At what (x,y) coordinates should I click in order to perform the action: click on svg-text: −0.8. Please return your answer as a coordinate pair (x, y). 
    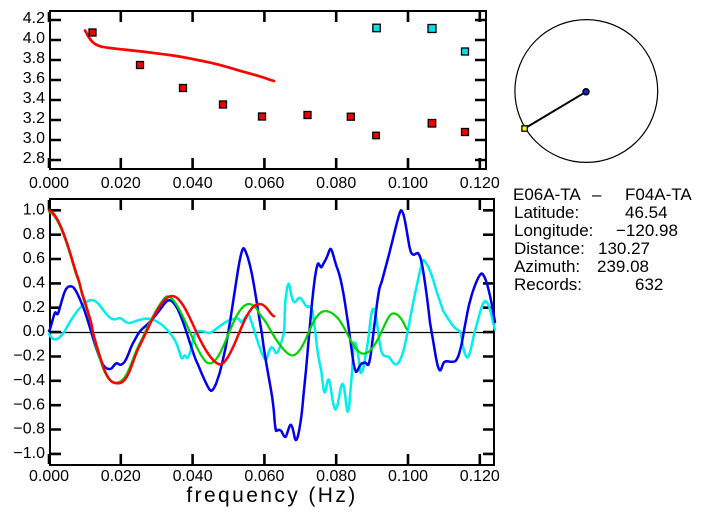
    Looking at the image, I should click on (29, 429).